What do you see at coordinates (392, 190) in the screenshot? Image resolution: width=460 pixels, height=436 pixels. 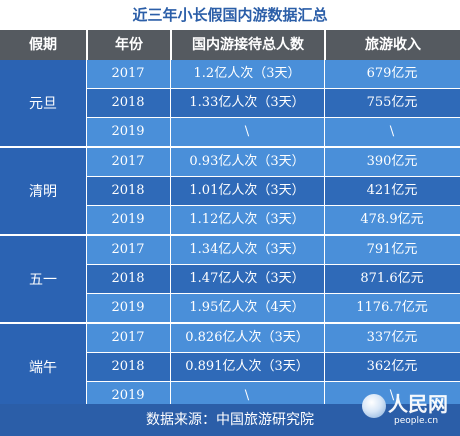 I see `revenue-cell: 421亿元` at bounding box center [392, 190].